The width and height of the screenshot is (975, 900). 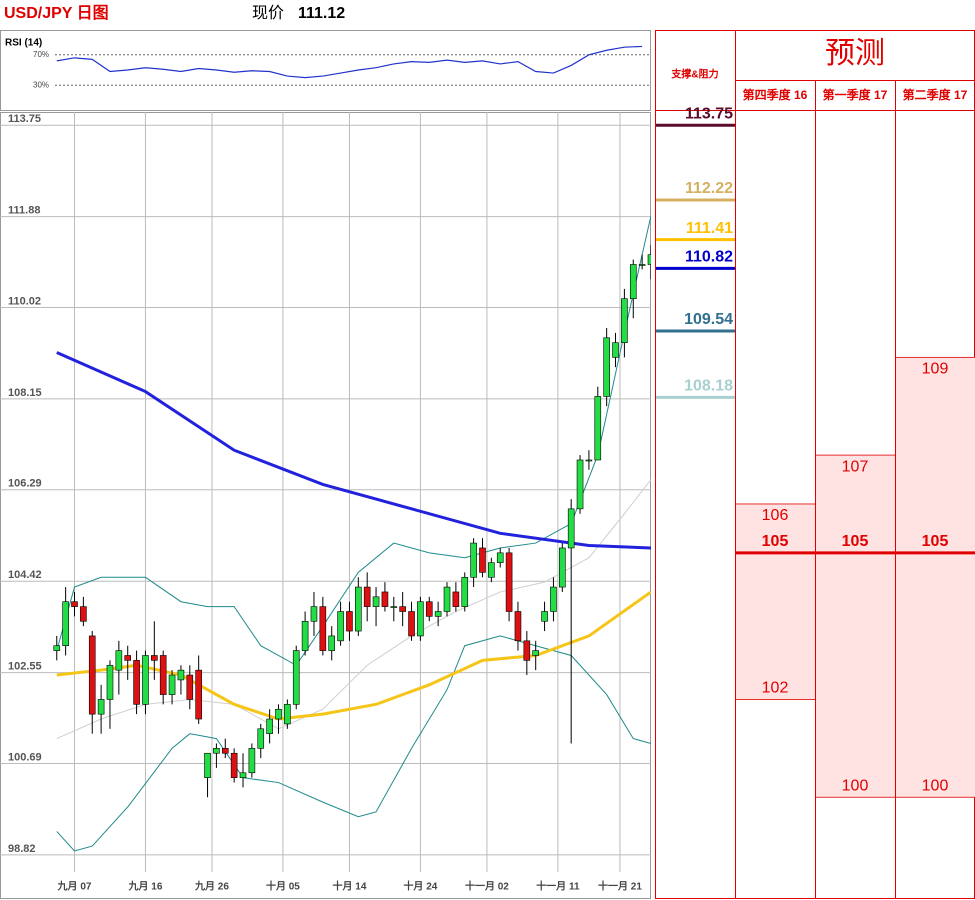 What do you see at coordinates (709, 228) in the screenshot?
I see `sr-label: 111.41` at bounding box center [709, 228].